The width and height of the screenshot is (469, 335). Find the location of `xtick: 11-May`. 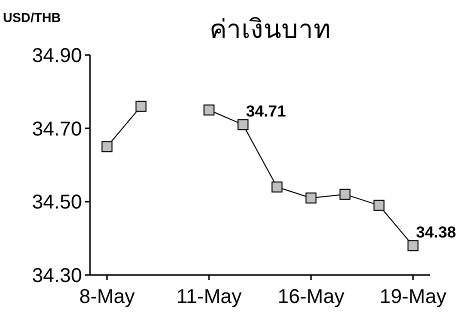

xtick: 11-May is located at coordinates (209, 297).